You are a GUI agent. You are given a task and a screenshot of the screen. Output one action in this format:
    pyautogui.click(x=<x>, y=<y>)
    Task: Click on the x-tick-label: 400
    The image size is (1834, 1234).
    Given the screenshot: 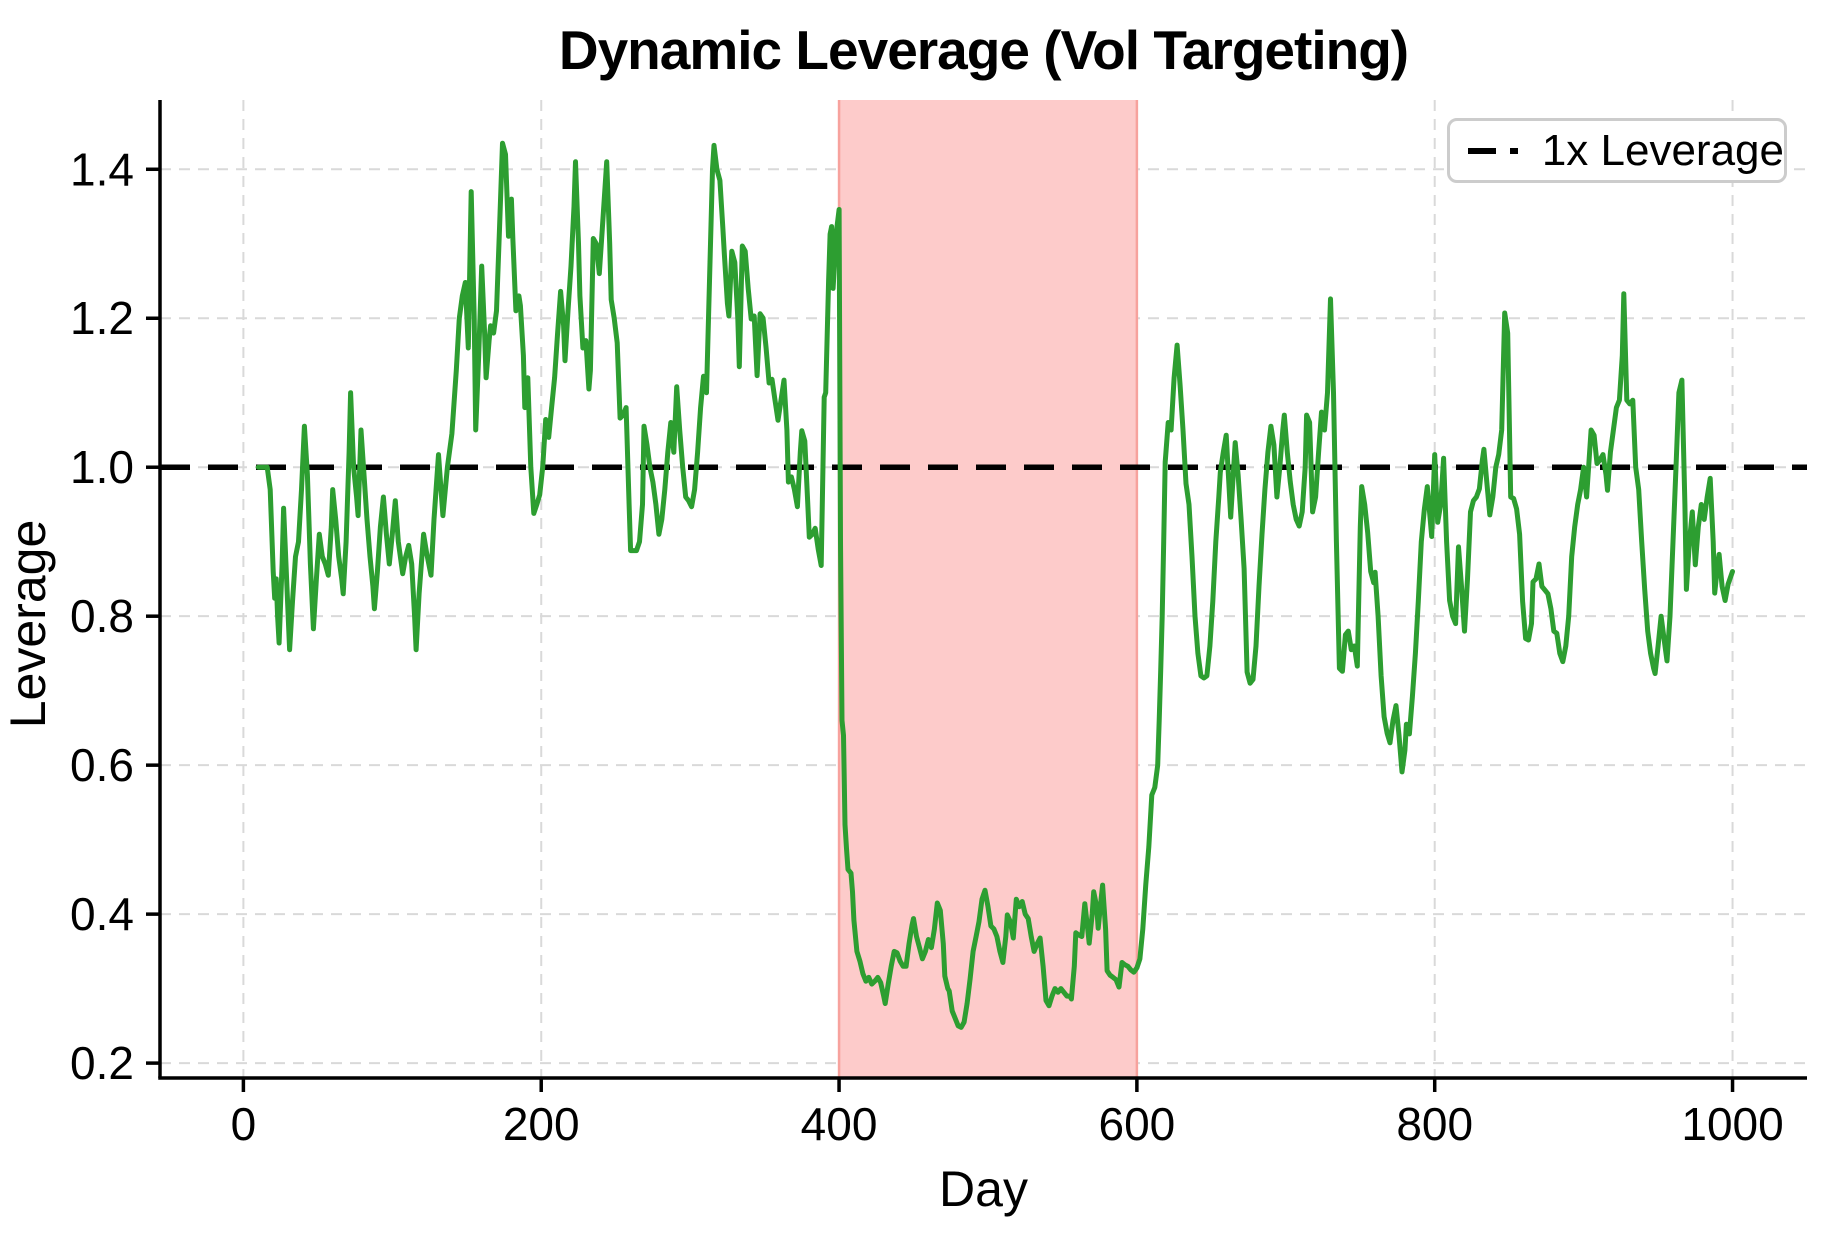 What is the action you would take?
    pyautogui.click(x=839, y=1124)
    